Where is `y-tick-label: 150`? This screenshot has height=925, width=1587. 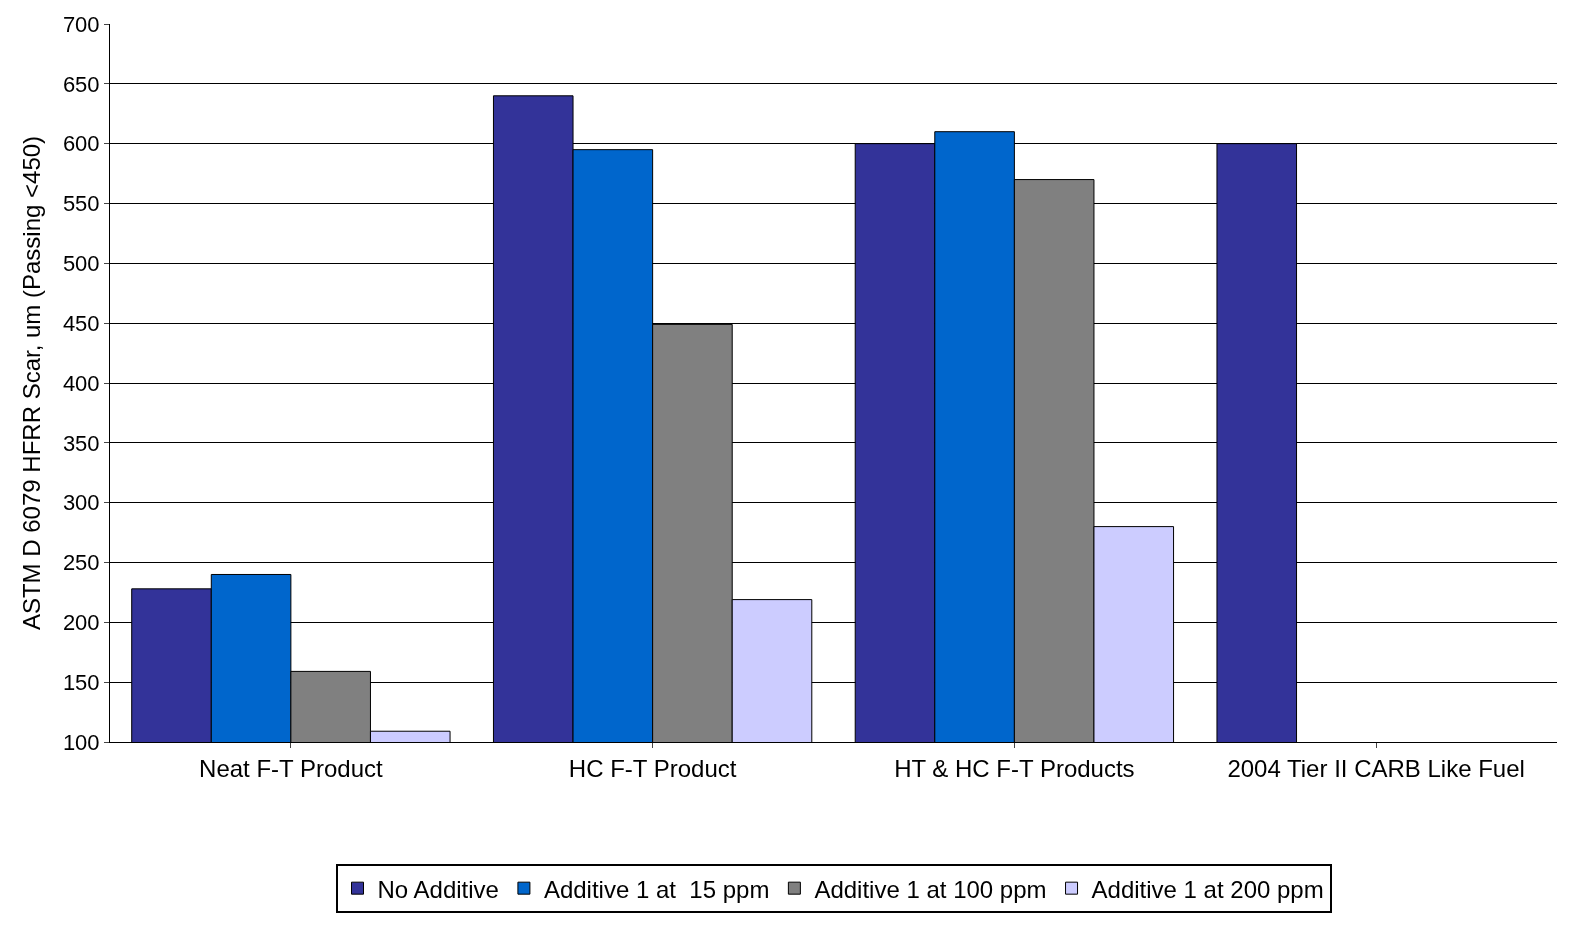 y-tick-label: 150 is located at coordinates (81, 682).